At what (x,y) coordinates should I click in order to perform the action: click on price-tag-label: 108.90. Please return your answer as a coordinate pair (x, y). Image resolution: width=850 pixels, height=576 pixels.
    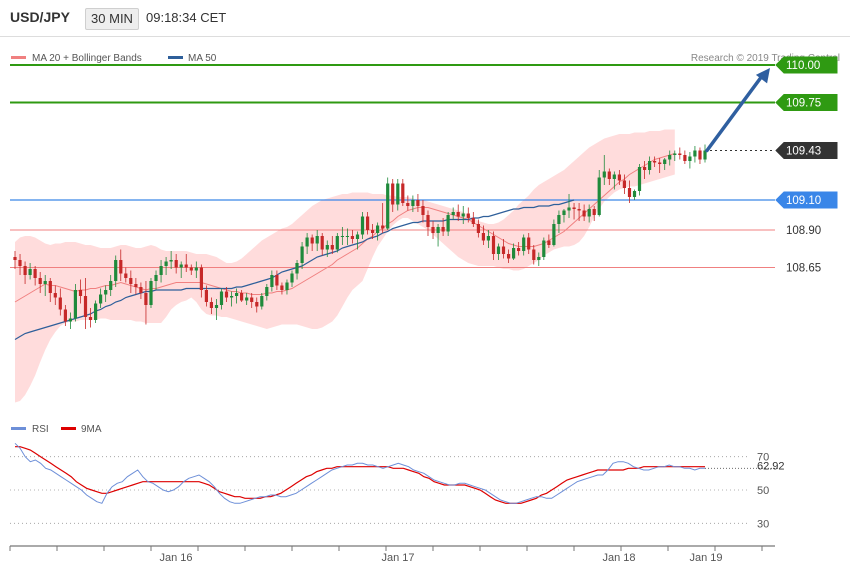
    Looking at the image, I should click on (803, 231).